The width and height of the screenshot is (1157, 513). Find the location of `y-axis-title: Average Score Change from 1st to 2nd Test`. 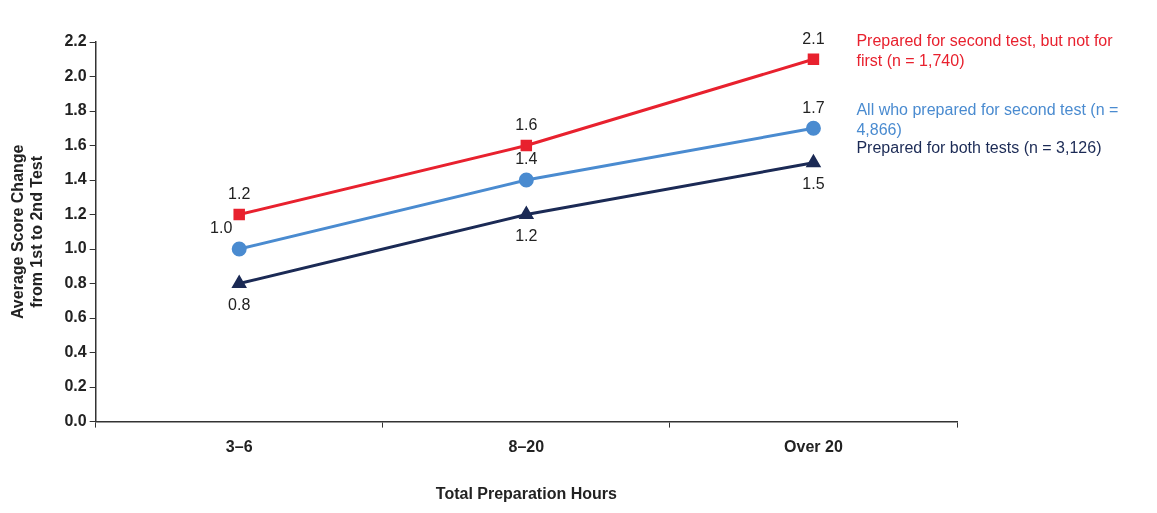

y-axis-title: Average Score Change from 1st to 2nd Test is located at coordinates (27, 232).